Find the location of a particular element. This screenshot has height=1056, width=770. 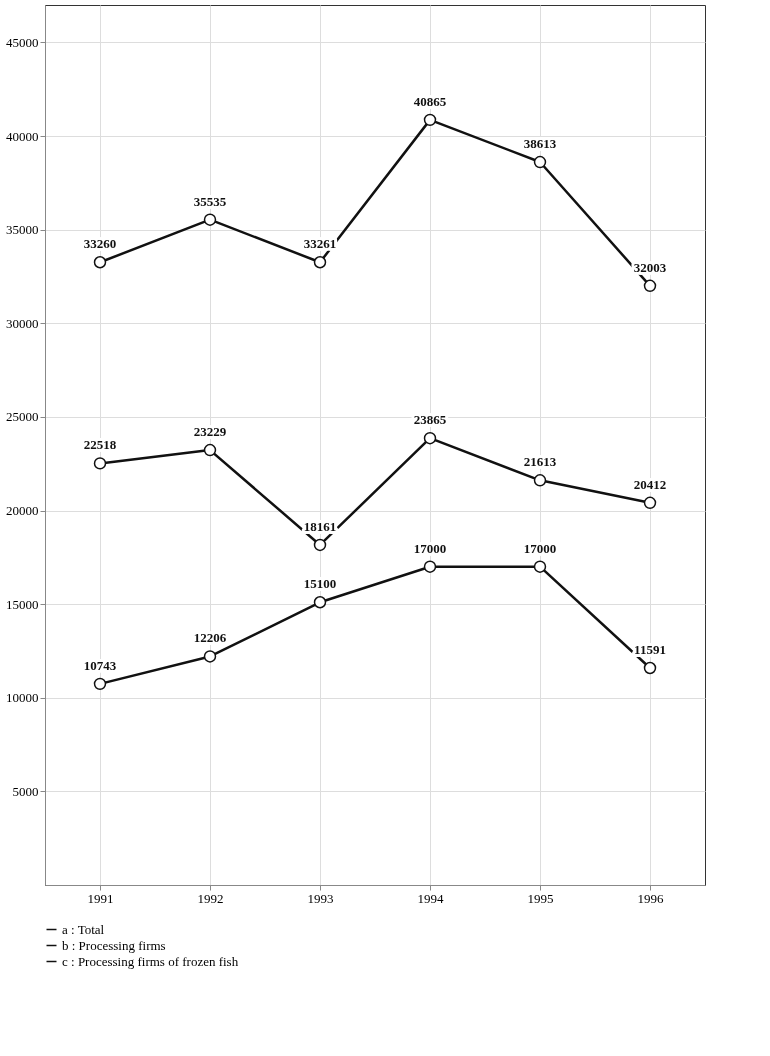

y-tick-label: 10000 is located at coordinates (22, 698).